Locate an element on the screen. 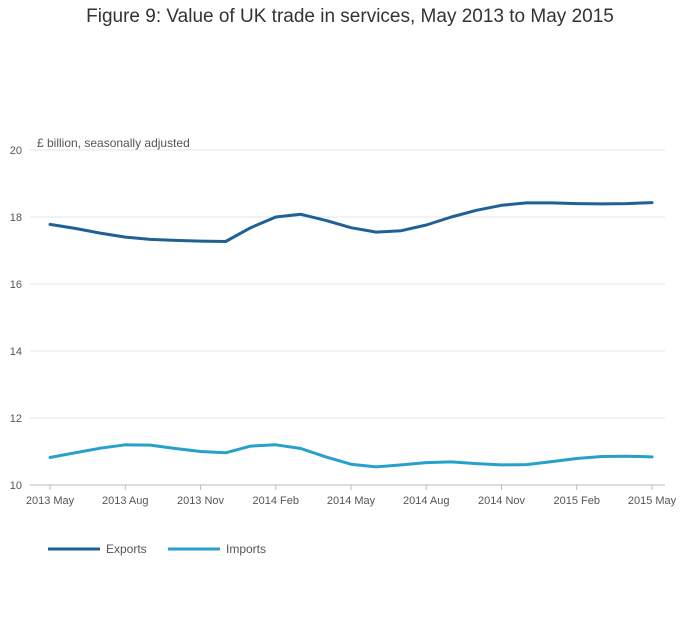 Image resolution: width=700 pixels, height=635 pixels. series-line-imports is located at coordinates (351, 456).